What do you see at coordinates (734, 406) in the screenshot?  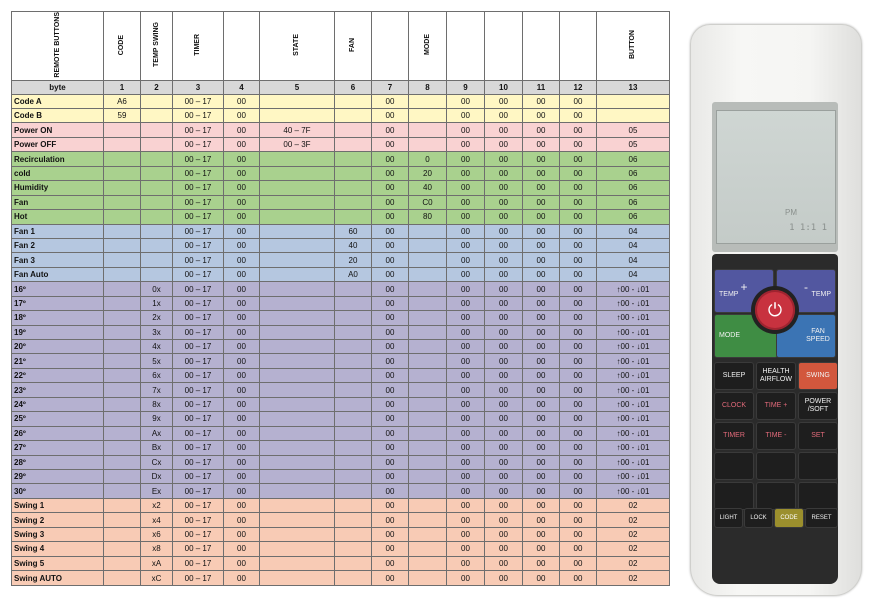 I see `clock-button: CLOCK` at bounding box center [734, 406].